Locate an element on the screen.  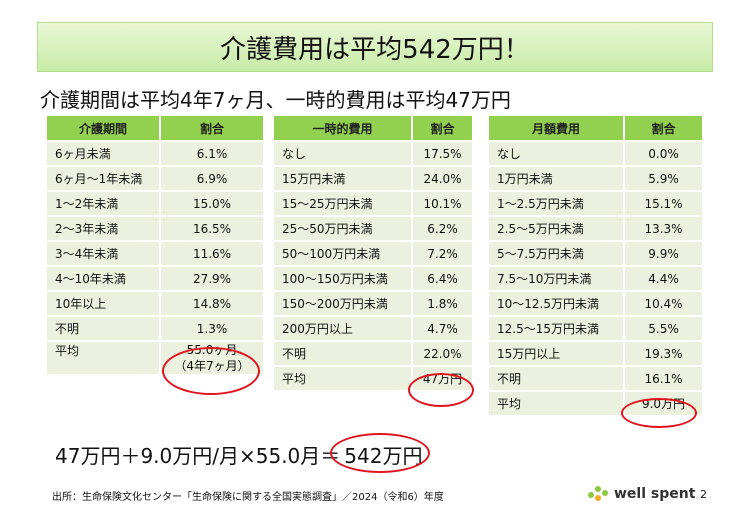
table-header-row: 介護期間 割合 is located at coordinates (155, 129).